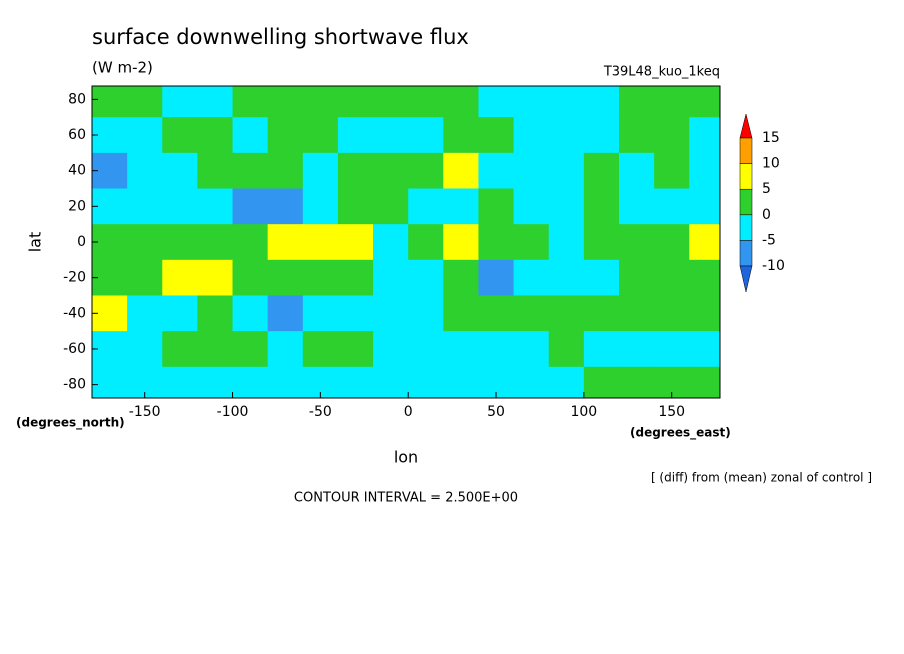  What do you see at coordinates (35, 242) in the screenshot?
I see `y-axis-label: lat` at bounding box center [35, 242].